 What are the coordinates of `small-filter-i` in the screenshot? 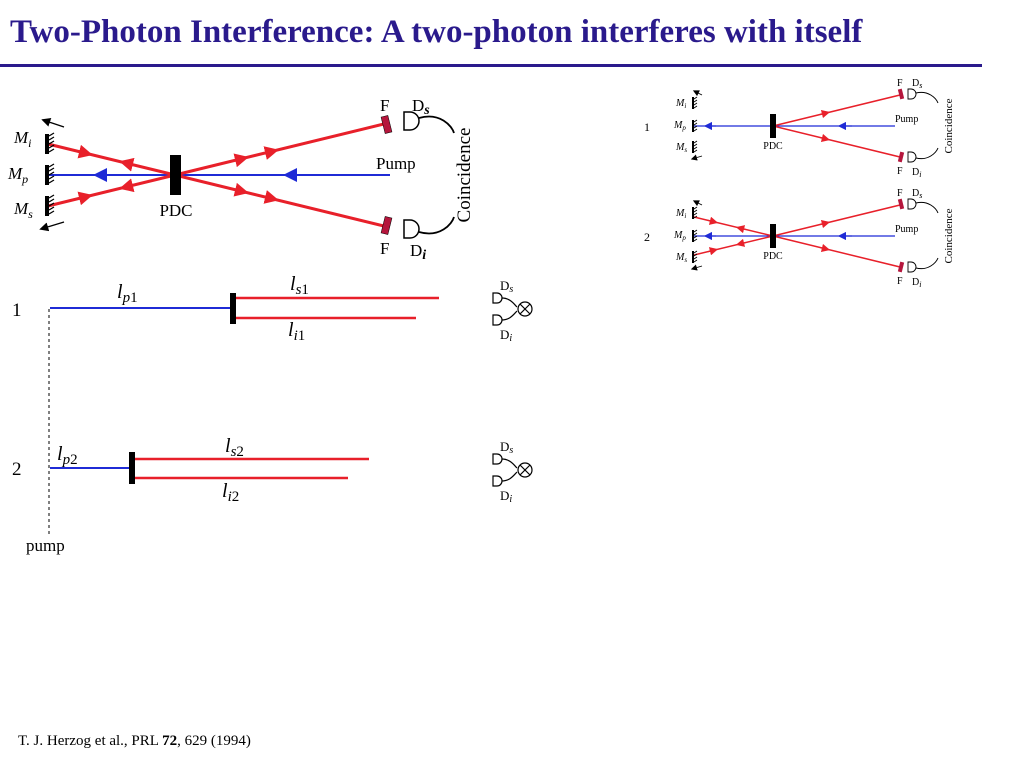 It's located at (901, 157).